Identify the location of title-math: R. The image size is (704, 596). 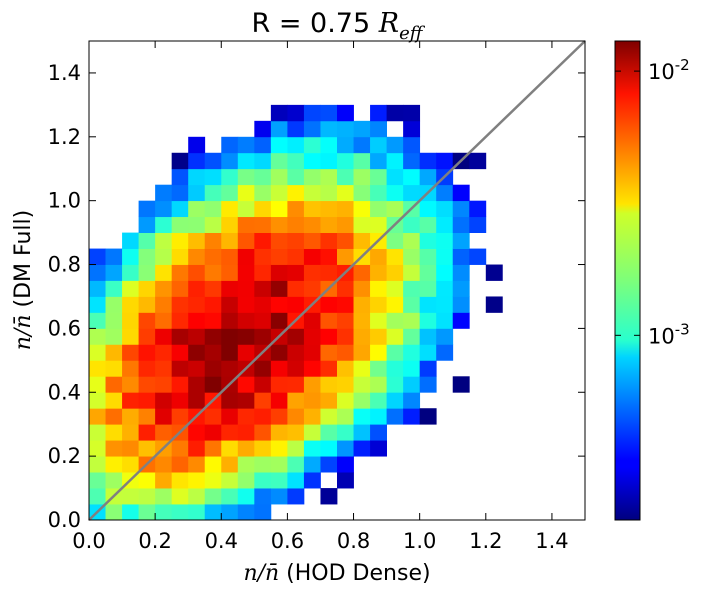
(388, 23).